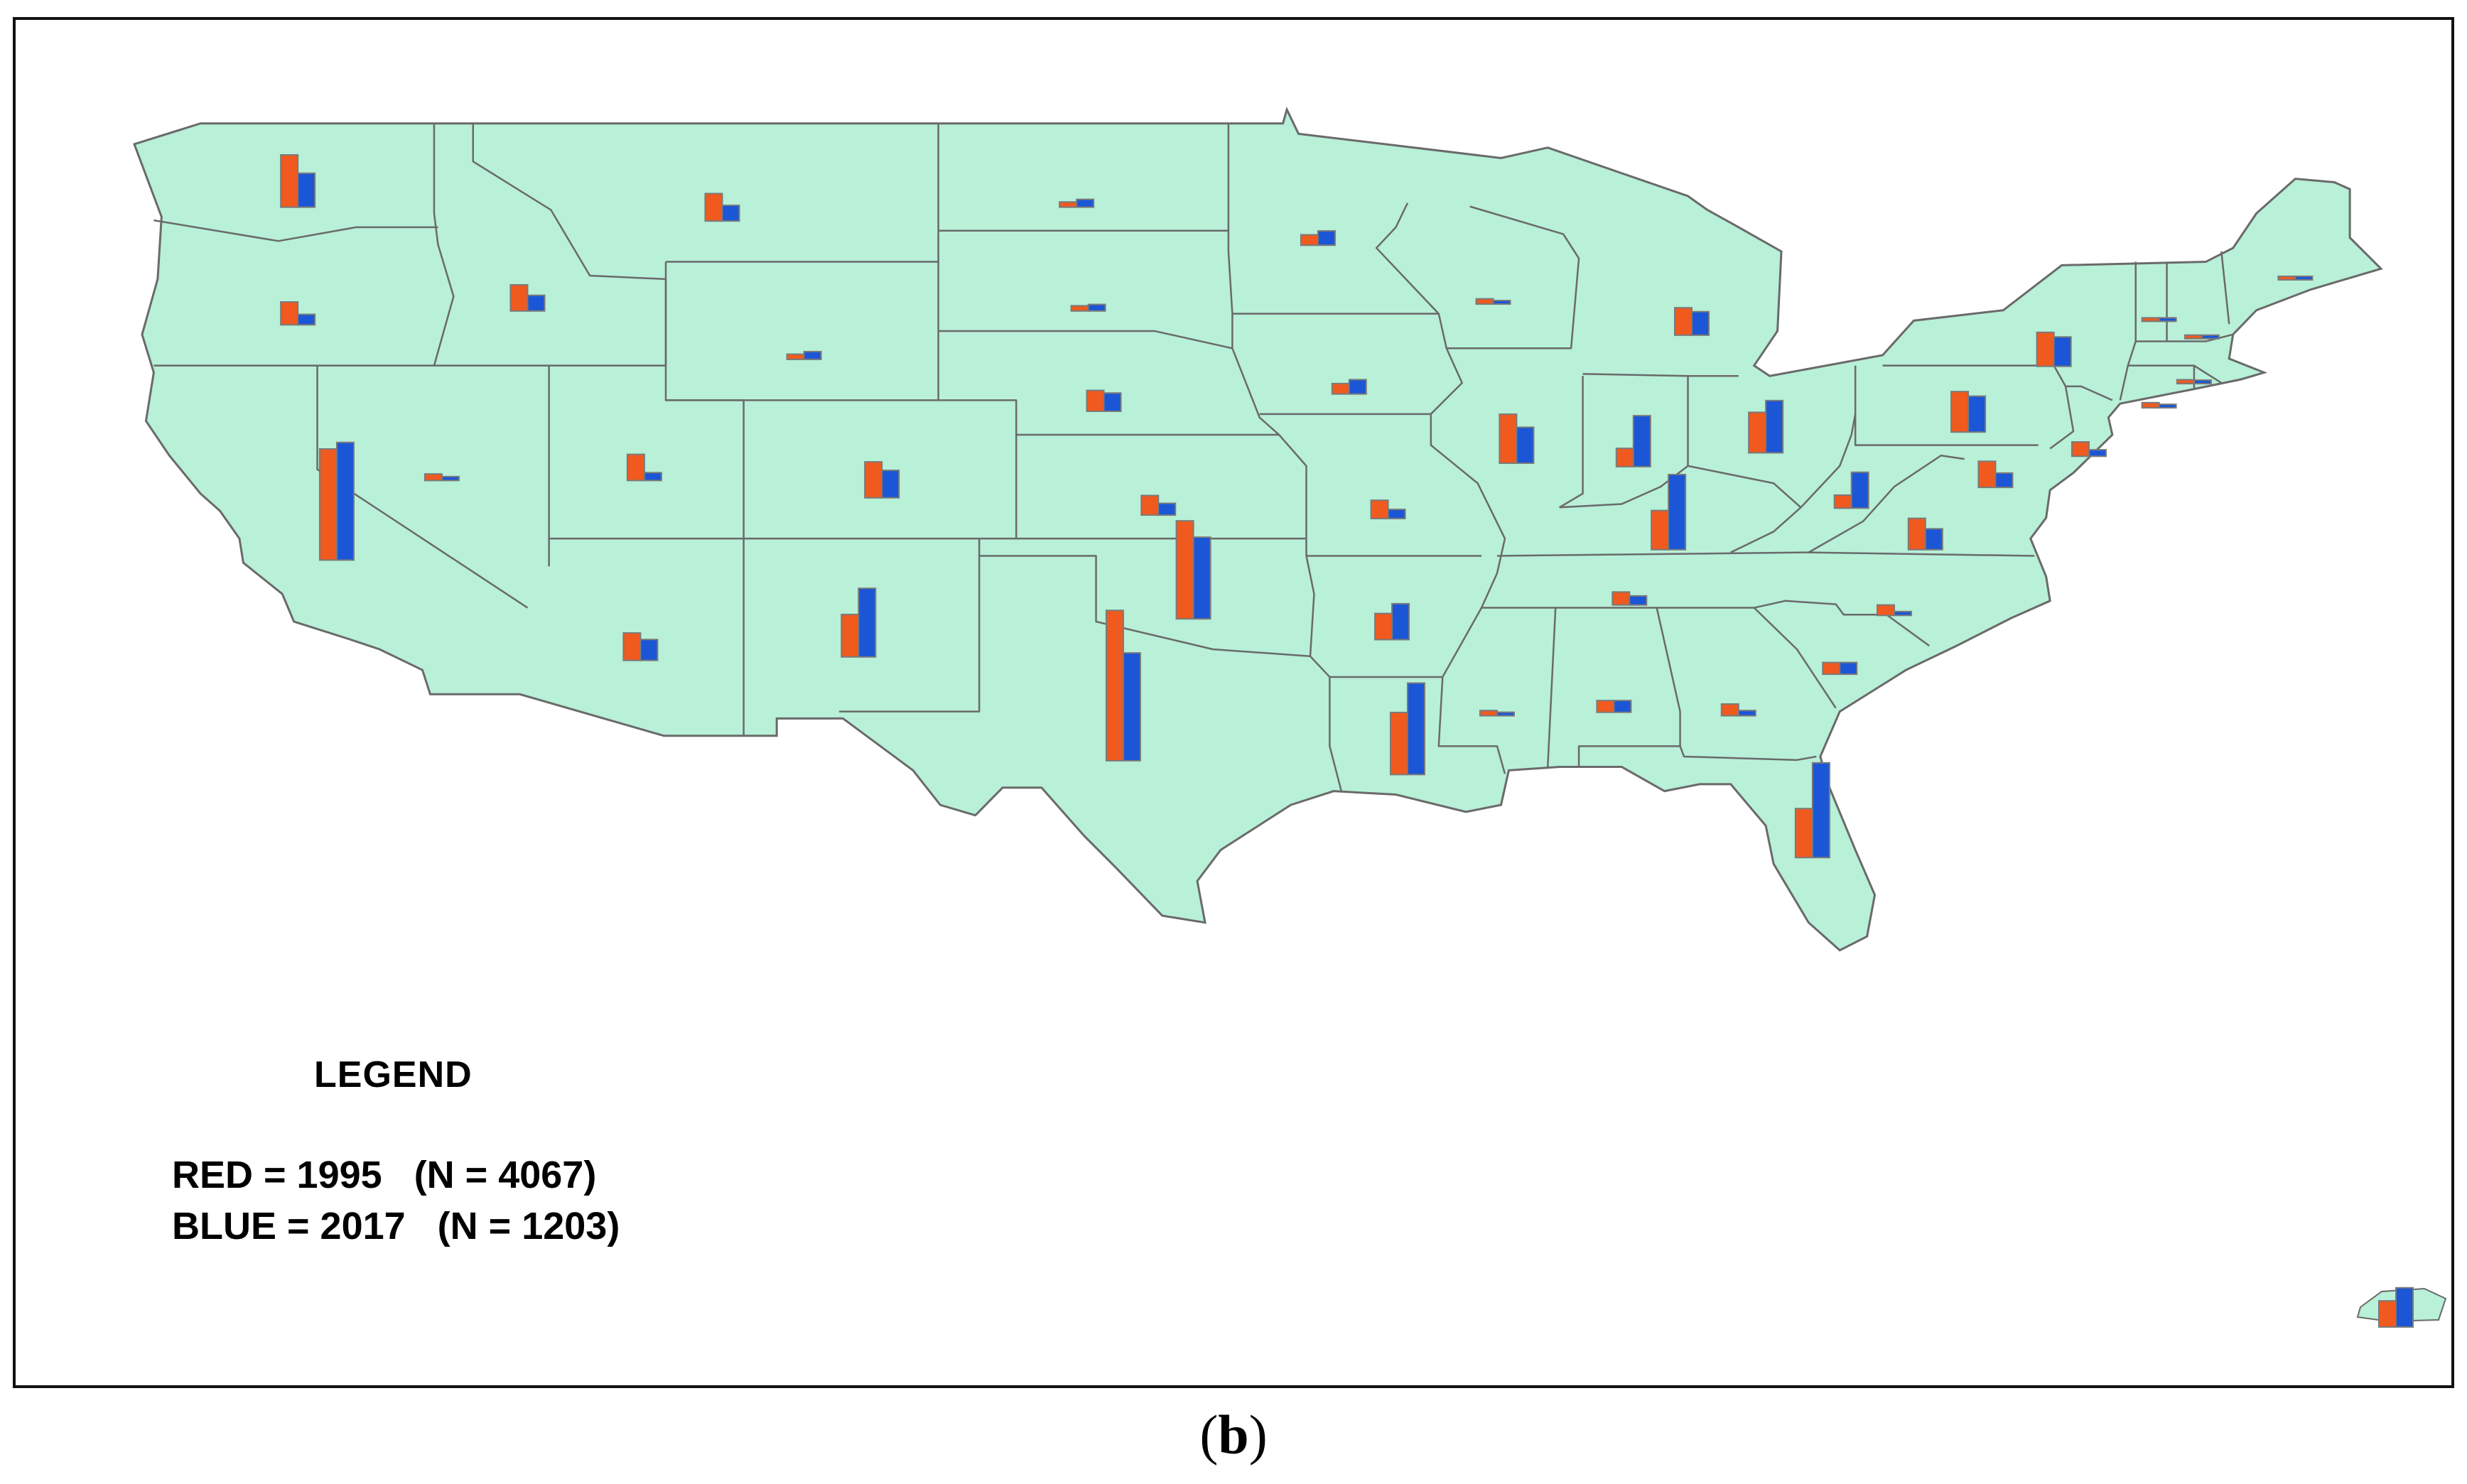 Image resolution: width=2467 pixels, height=1484 pixels. Describe the element at coordinates (796, 356) in the screenshot. I see `bar-1995-wy` at that location.